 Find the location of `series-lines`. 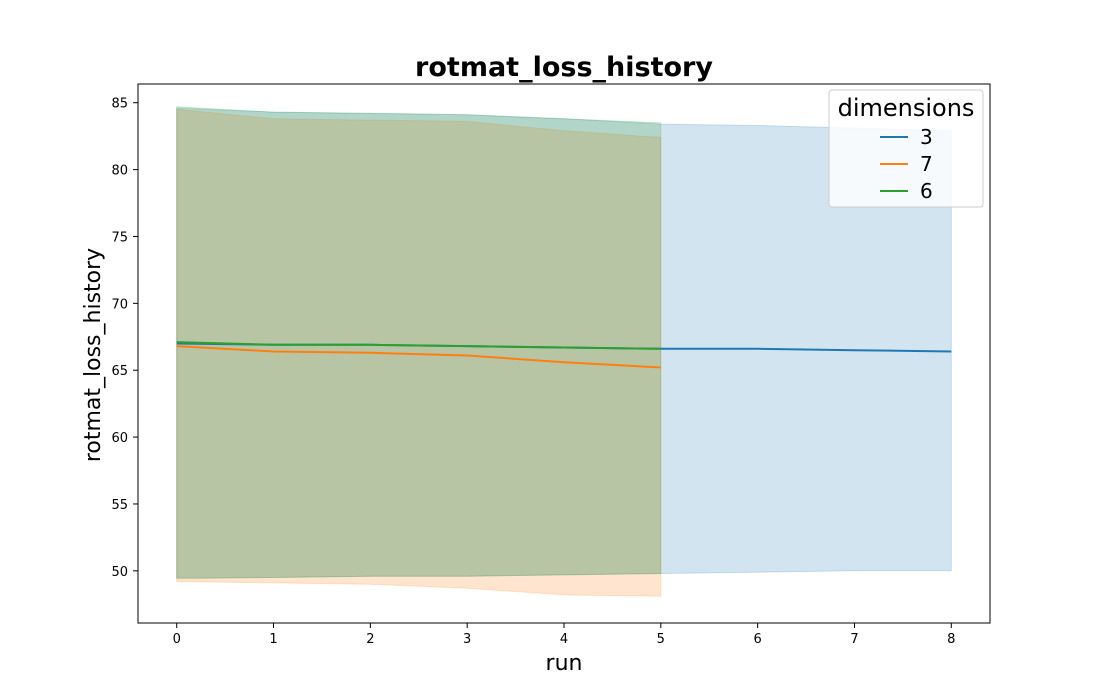

series-lines is located at coordinates (564, 355).